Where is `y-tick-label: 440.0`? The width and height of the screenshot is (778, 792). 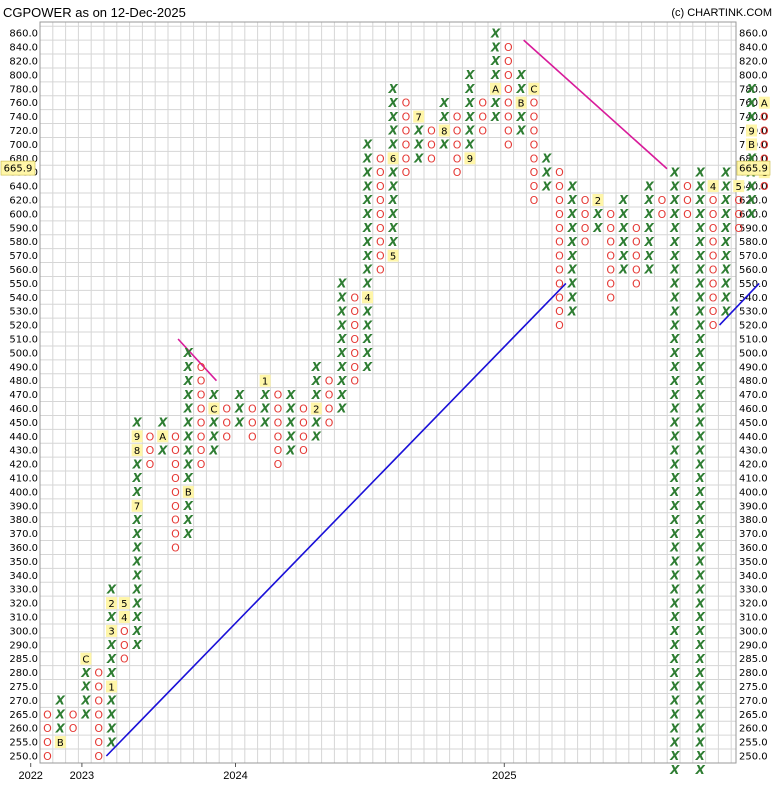 y-tick-label: 440.0 is located at coordinates (753, 437).